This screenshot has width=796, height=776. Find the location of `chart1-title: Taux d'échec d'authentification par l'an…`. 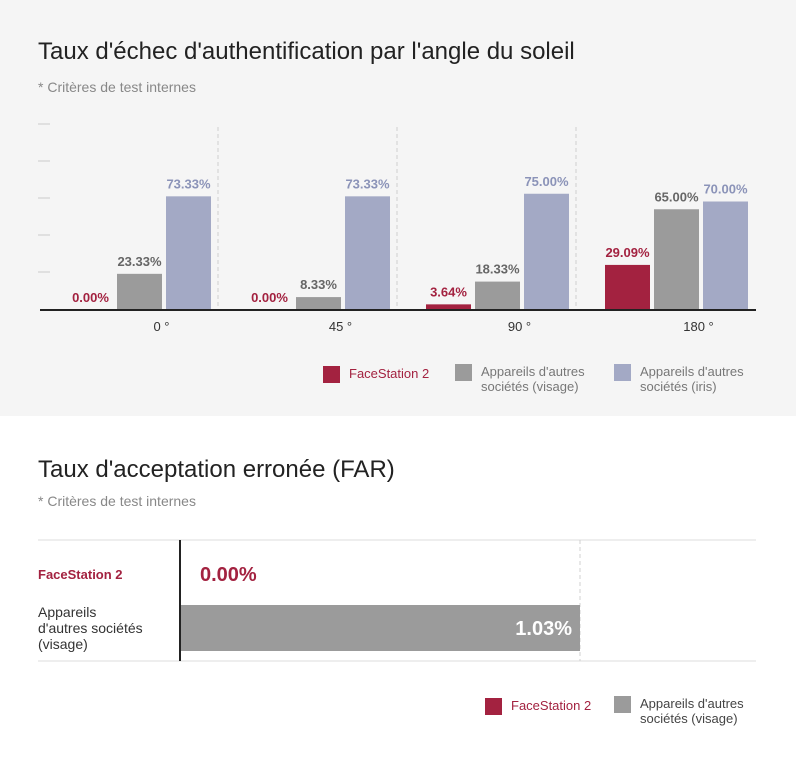

chart1-title: Taux d'échec d'authentification par l'an… is located at coordinates (306, 51).